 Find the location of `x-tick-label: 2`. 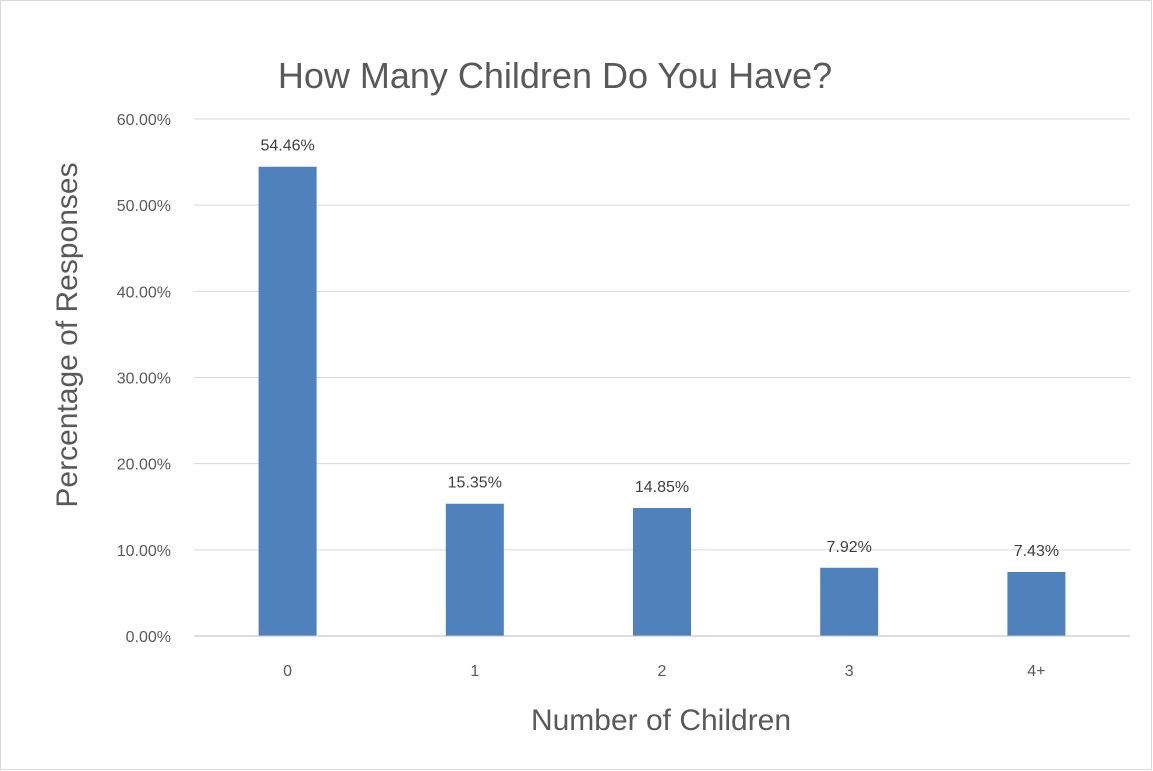

x-tick-label: 2 is located at coordinates (662, 671).